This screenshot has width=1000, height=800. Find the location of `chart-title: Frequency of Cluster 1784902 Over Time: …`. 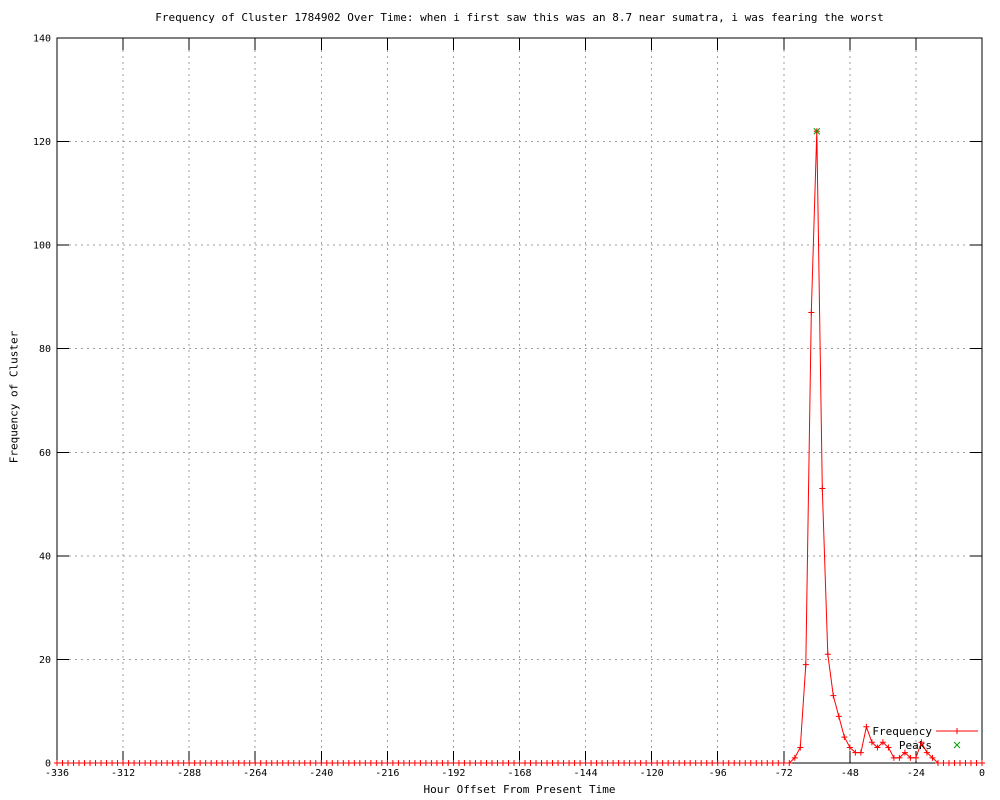

chart-title: Frequency of Cluster 1784902 Over Time: … is located at coordinates (519, 17).